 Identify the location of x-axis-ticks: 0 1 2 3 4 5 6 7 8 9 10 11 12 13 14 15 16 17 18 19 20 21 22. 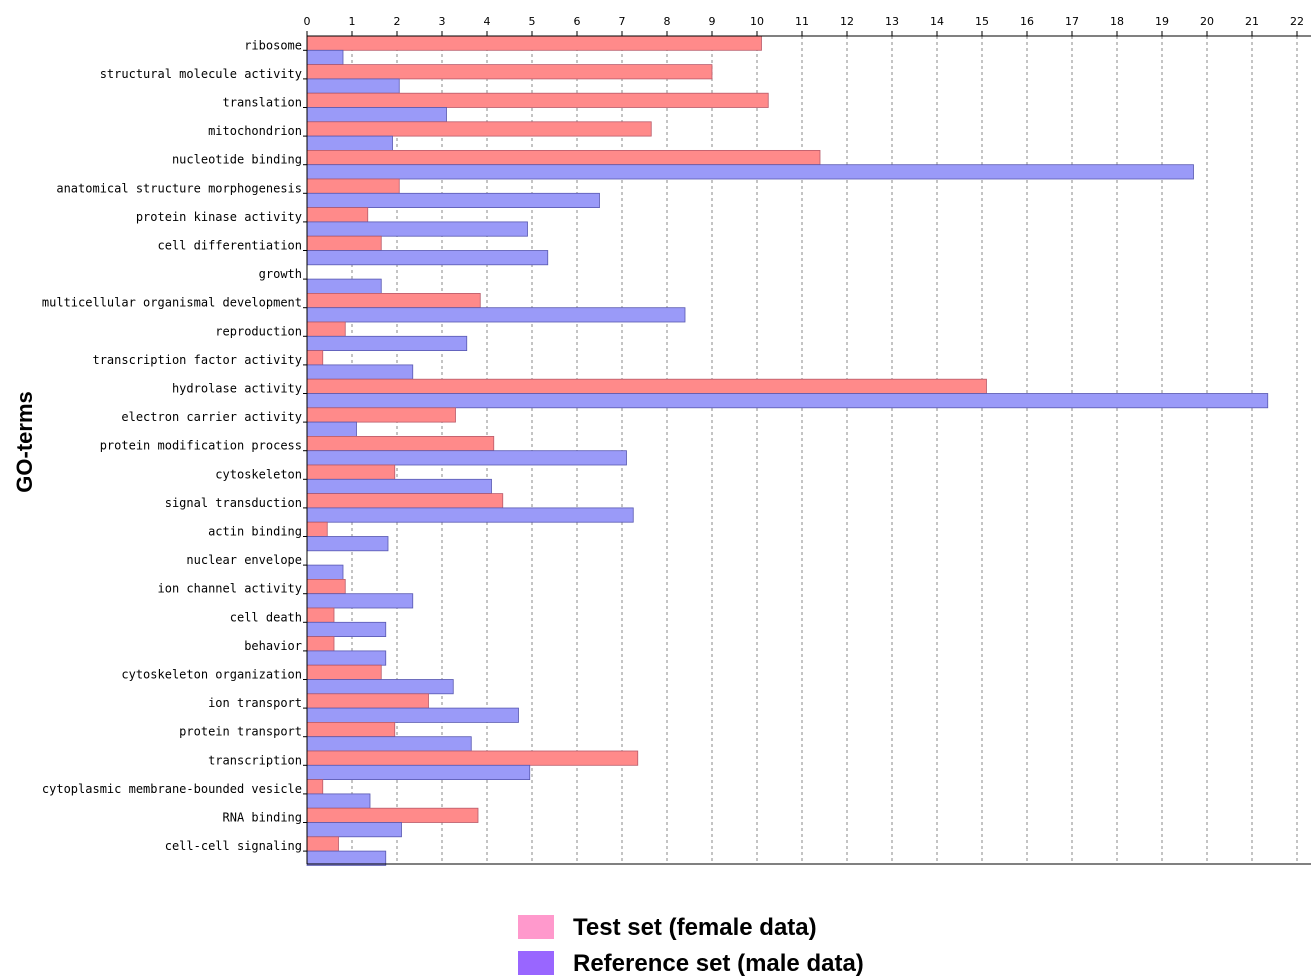
(804, 25).